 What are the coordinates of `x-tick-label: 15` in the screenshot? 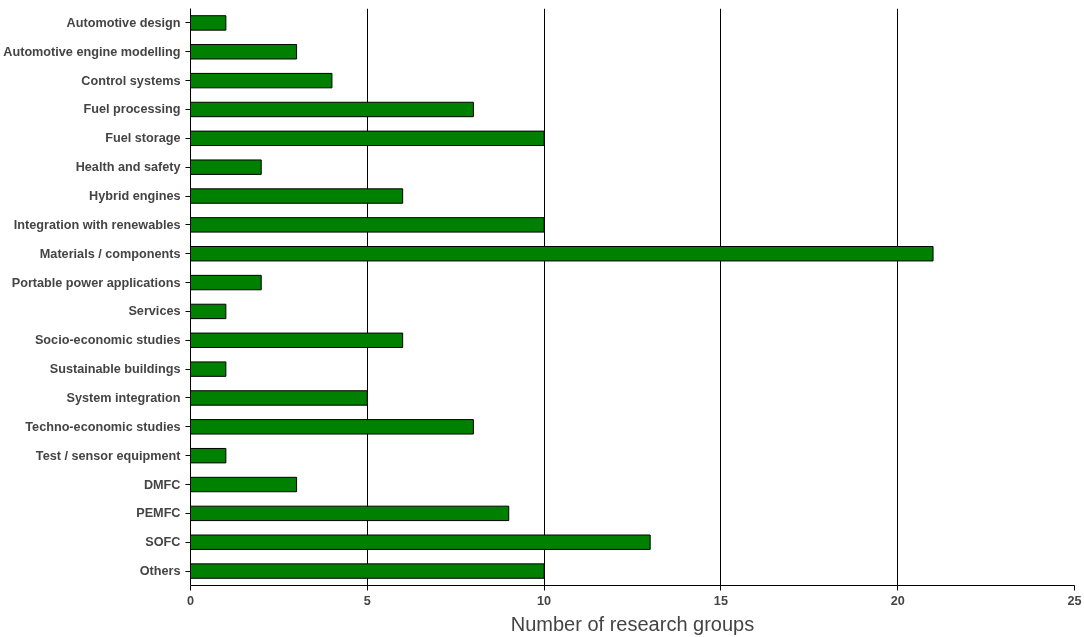 It's located at (720, 600).